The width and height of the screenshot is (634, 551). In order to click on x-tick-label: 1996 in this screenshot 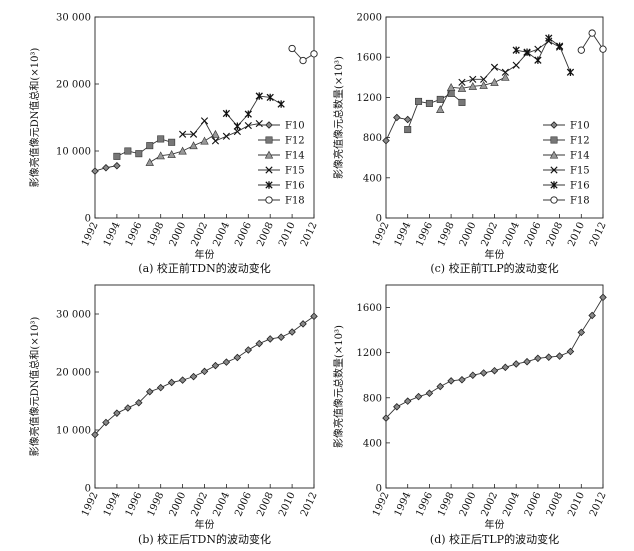, I will do `click(134, 505)`.